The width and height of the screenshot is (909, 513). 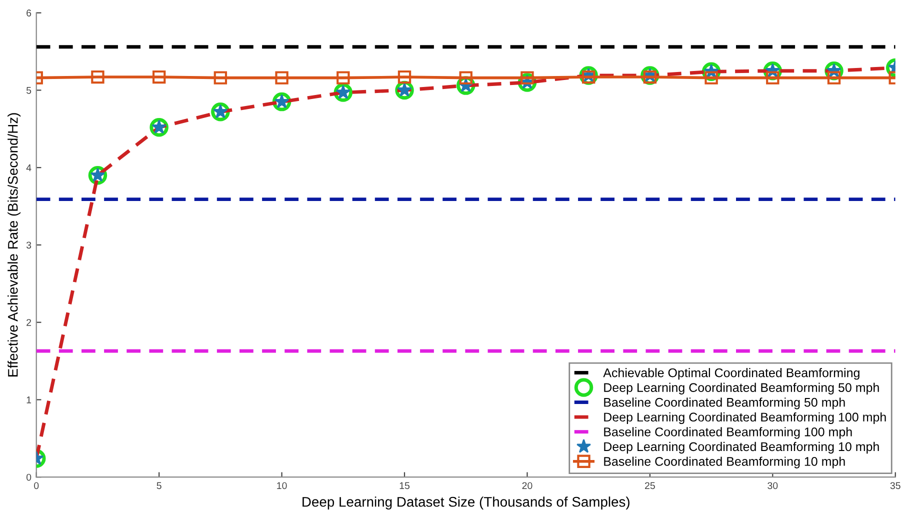 What do you see at coordinates (728, 433) in the screenshot?
I see `legend-label: Baseline Coordinated Beamforming 100 mph` at bounding box center [728, 433].